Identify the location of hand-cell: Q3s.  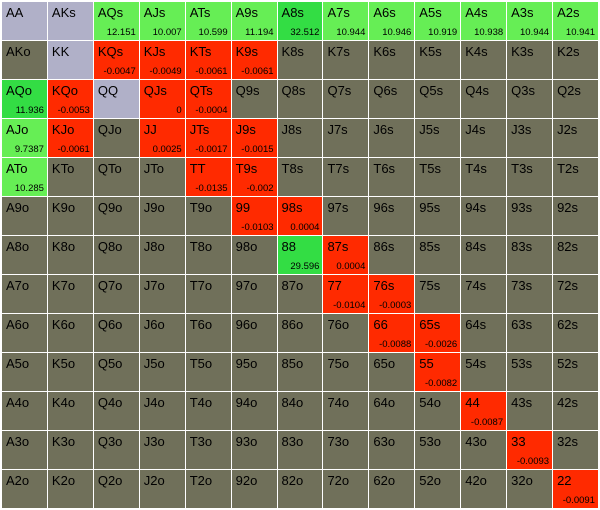
(530, 99).